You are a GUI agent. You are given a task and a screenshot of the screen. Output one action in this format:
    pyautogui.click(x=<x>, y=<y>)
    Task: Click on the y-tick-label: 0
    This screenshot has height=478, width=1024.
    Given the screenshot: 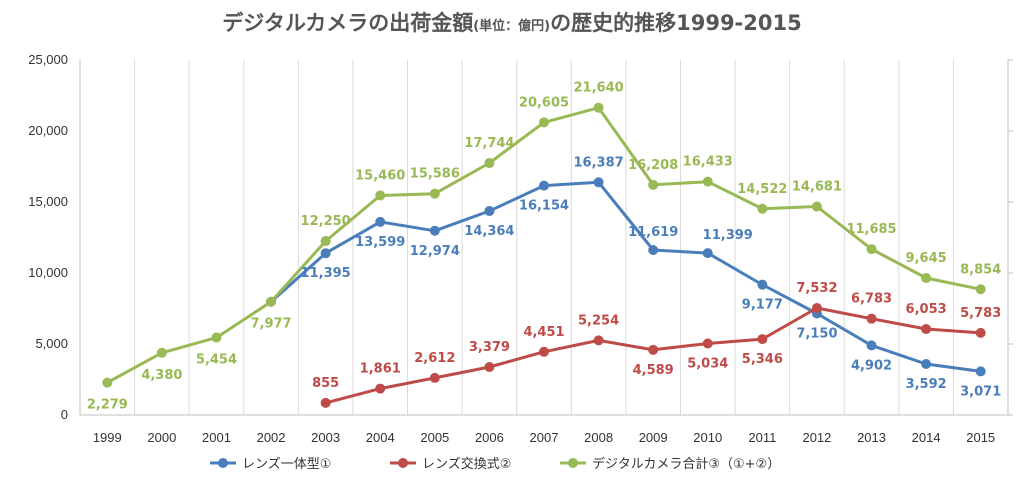 What is the action you would take?
    pyautogui.click(x=64, y=414)
    